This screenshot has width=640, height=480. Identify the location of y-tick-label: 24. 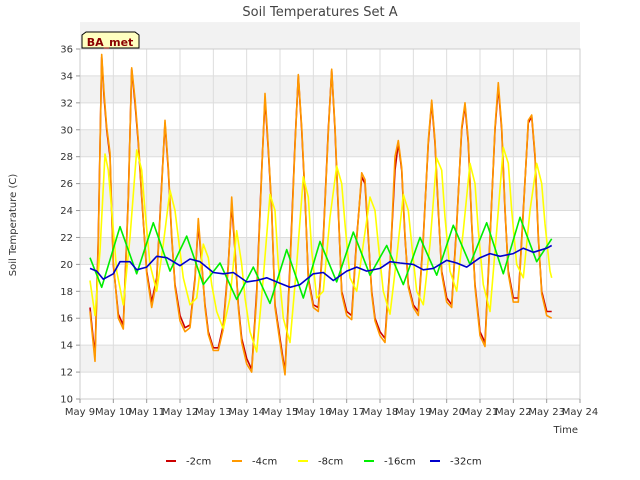
(66, 211).